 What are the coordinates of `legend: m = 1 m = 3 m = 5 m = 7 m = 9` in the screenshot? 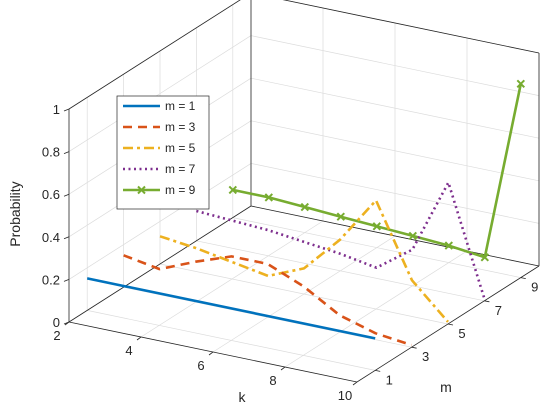 It's located at (163, 152).